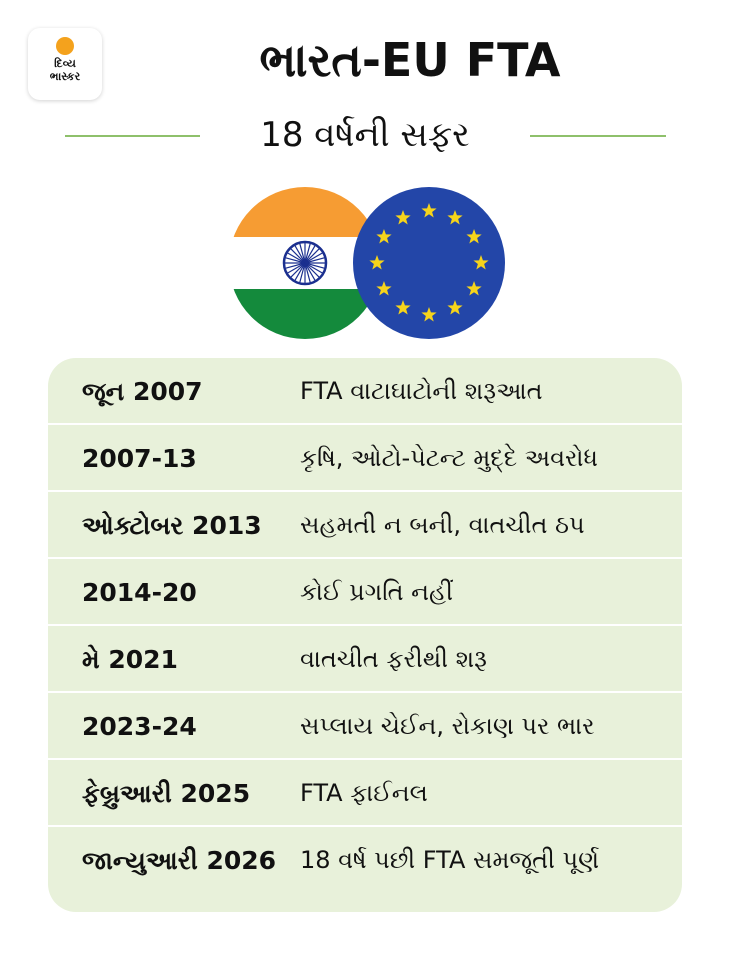 This screenshot has height=956, width=730. What do you see at coordinates (410, 60) in the screenshot?
I see `page-title: ભારત-EU FTA` at bounding box center [410, 60].